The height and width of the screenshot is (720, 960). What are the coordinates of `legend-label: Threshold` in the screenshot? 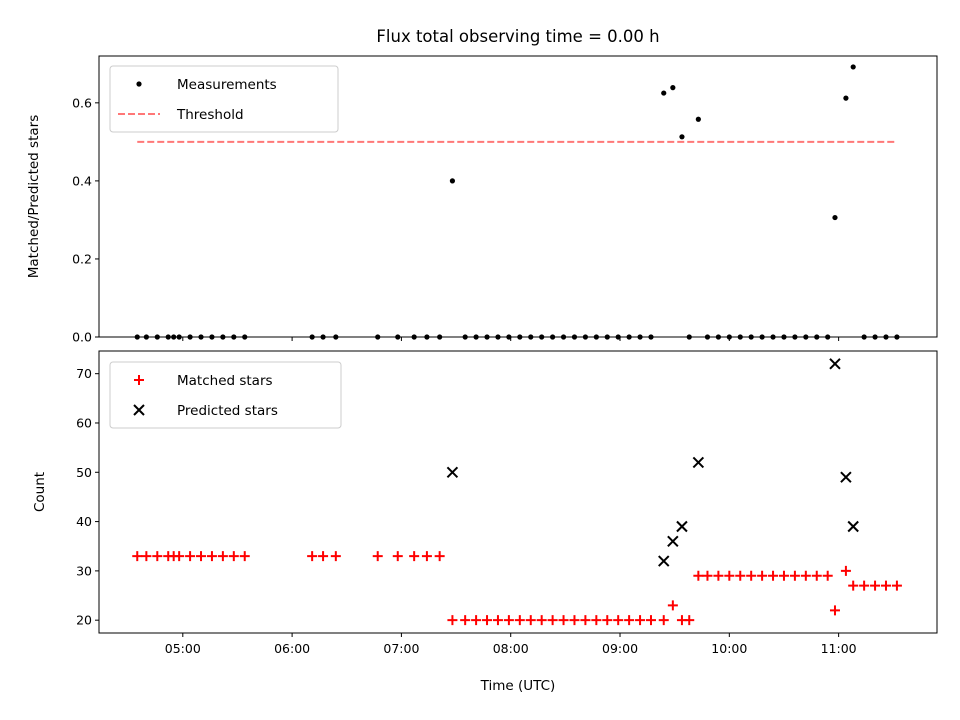 It's located at (210, 115).